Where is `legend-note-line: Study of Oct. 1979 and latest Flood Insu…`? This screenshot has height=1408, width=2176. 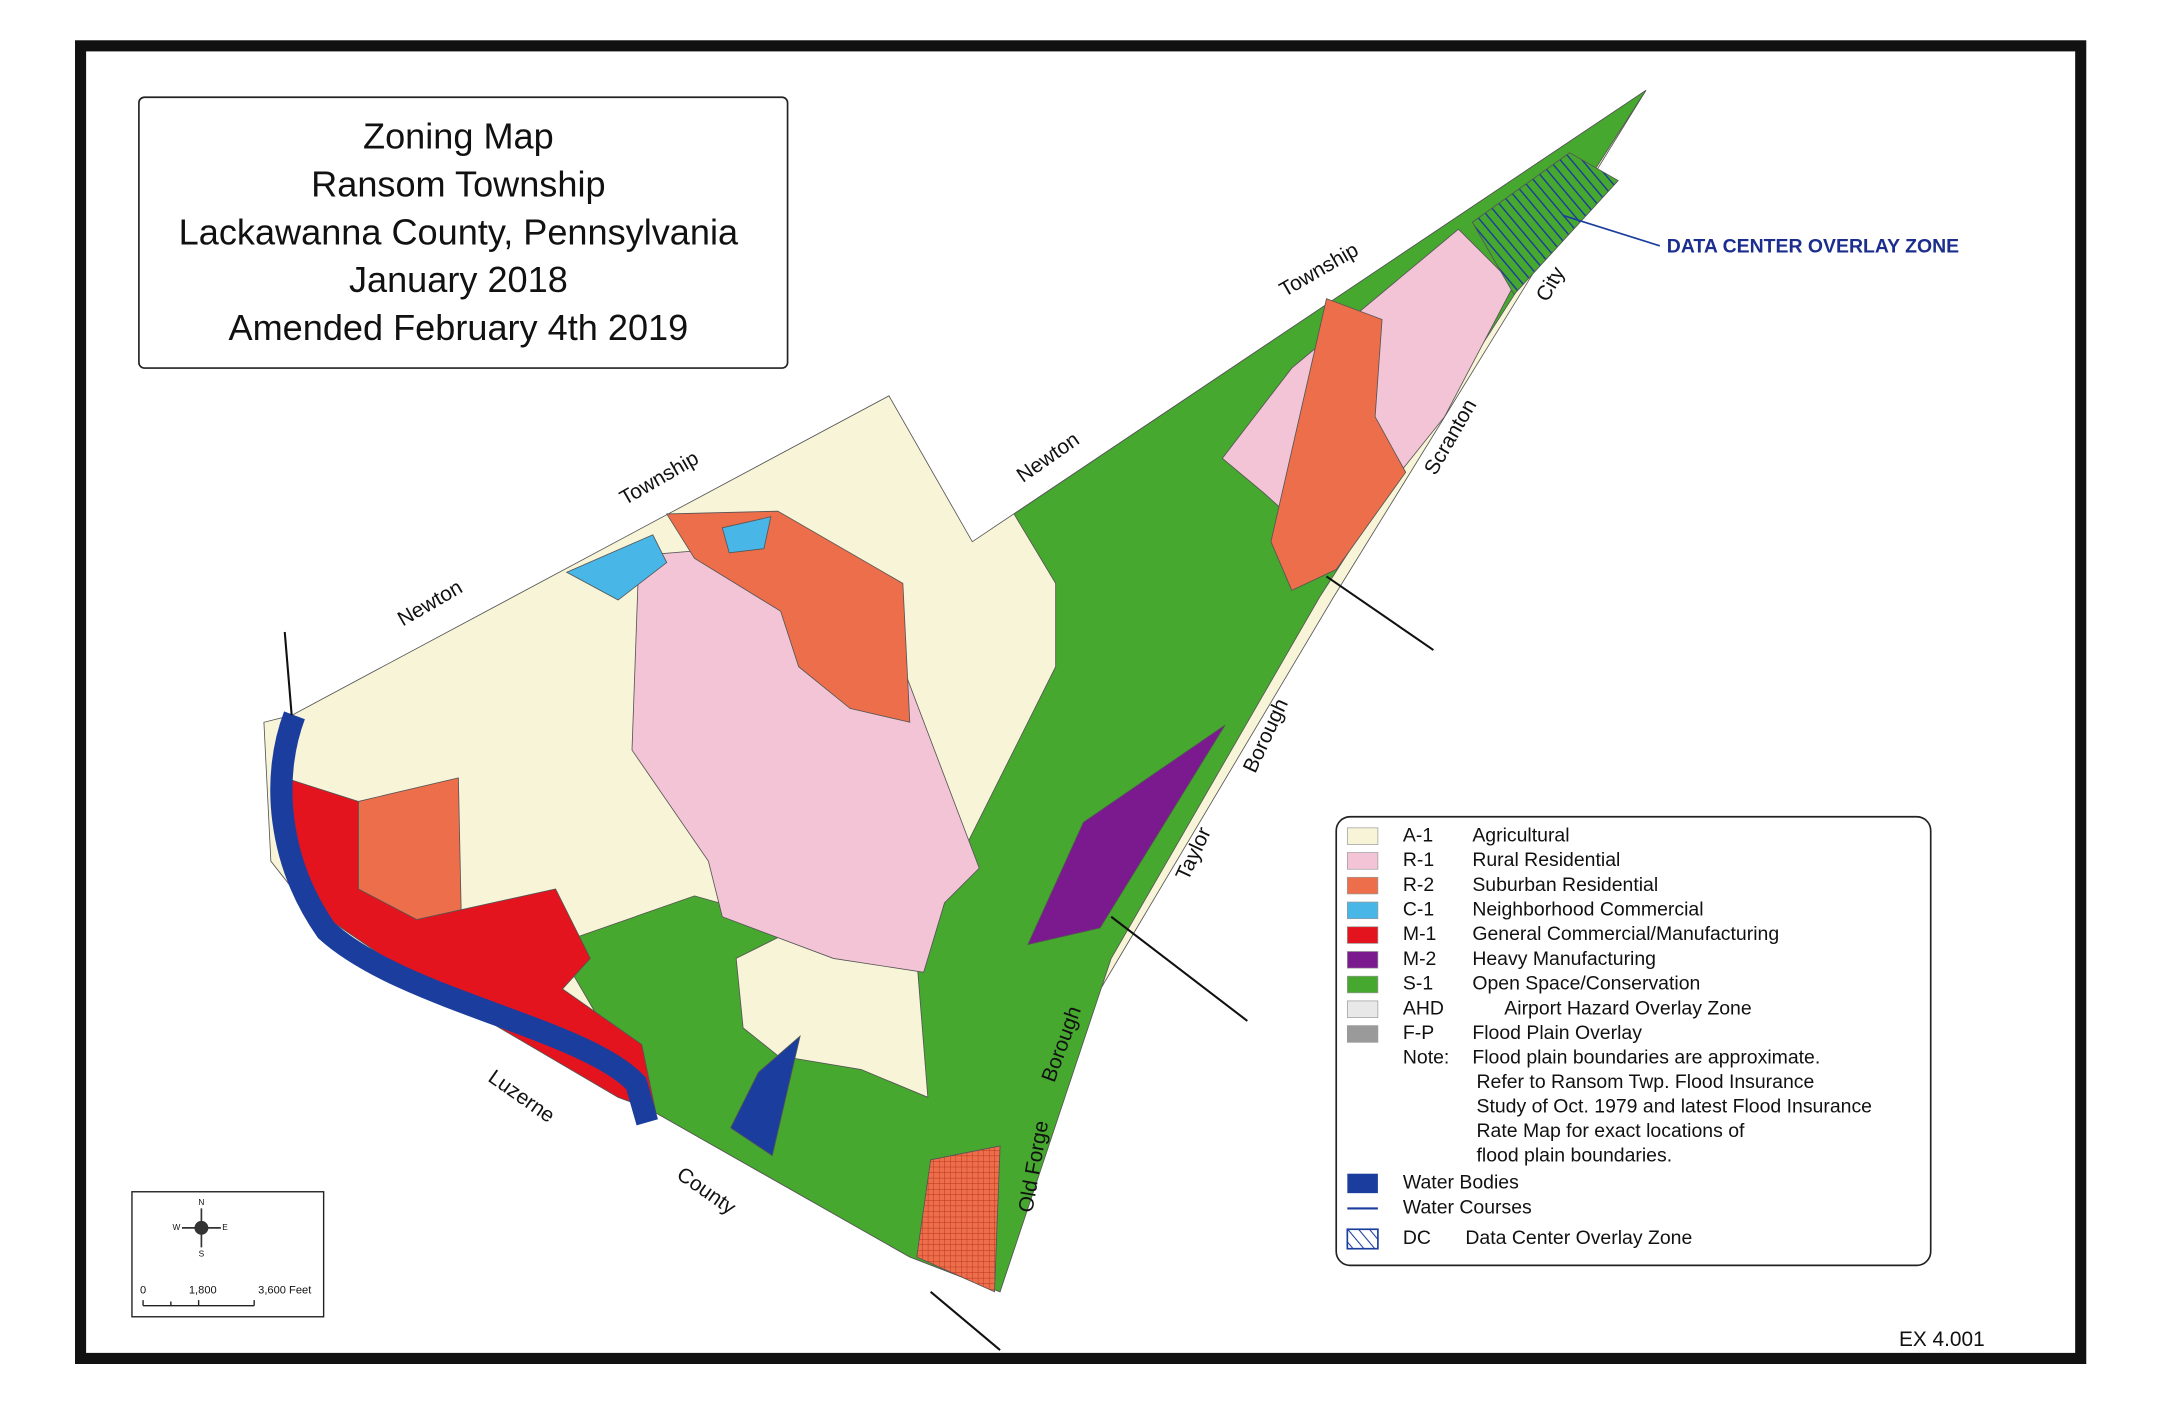 legend-note-line: Study of Oct. 1979 and latest Flood Insu… is located at coordinates (1674, 1106).